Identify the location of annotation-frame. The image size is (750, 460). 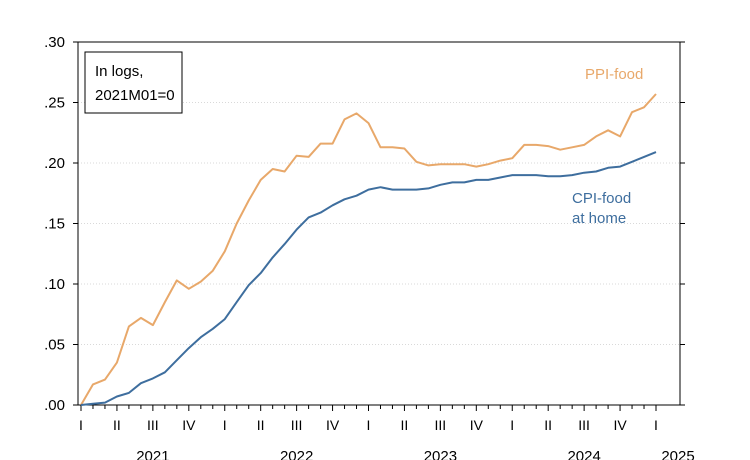
(133, 82).